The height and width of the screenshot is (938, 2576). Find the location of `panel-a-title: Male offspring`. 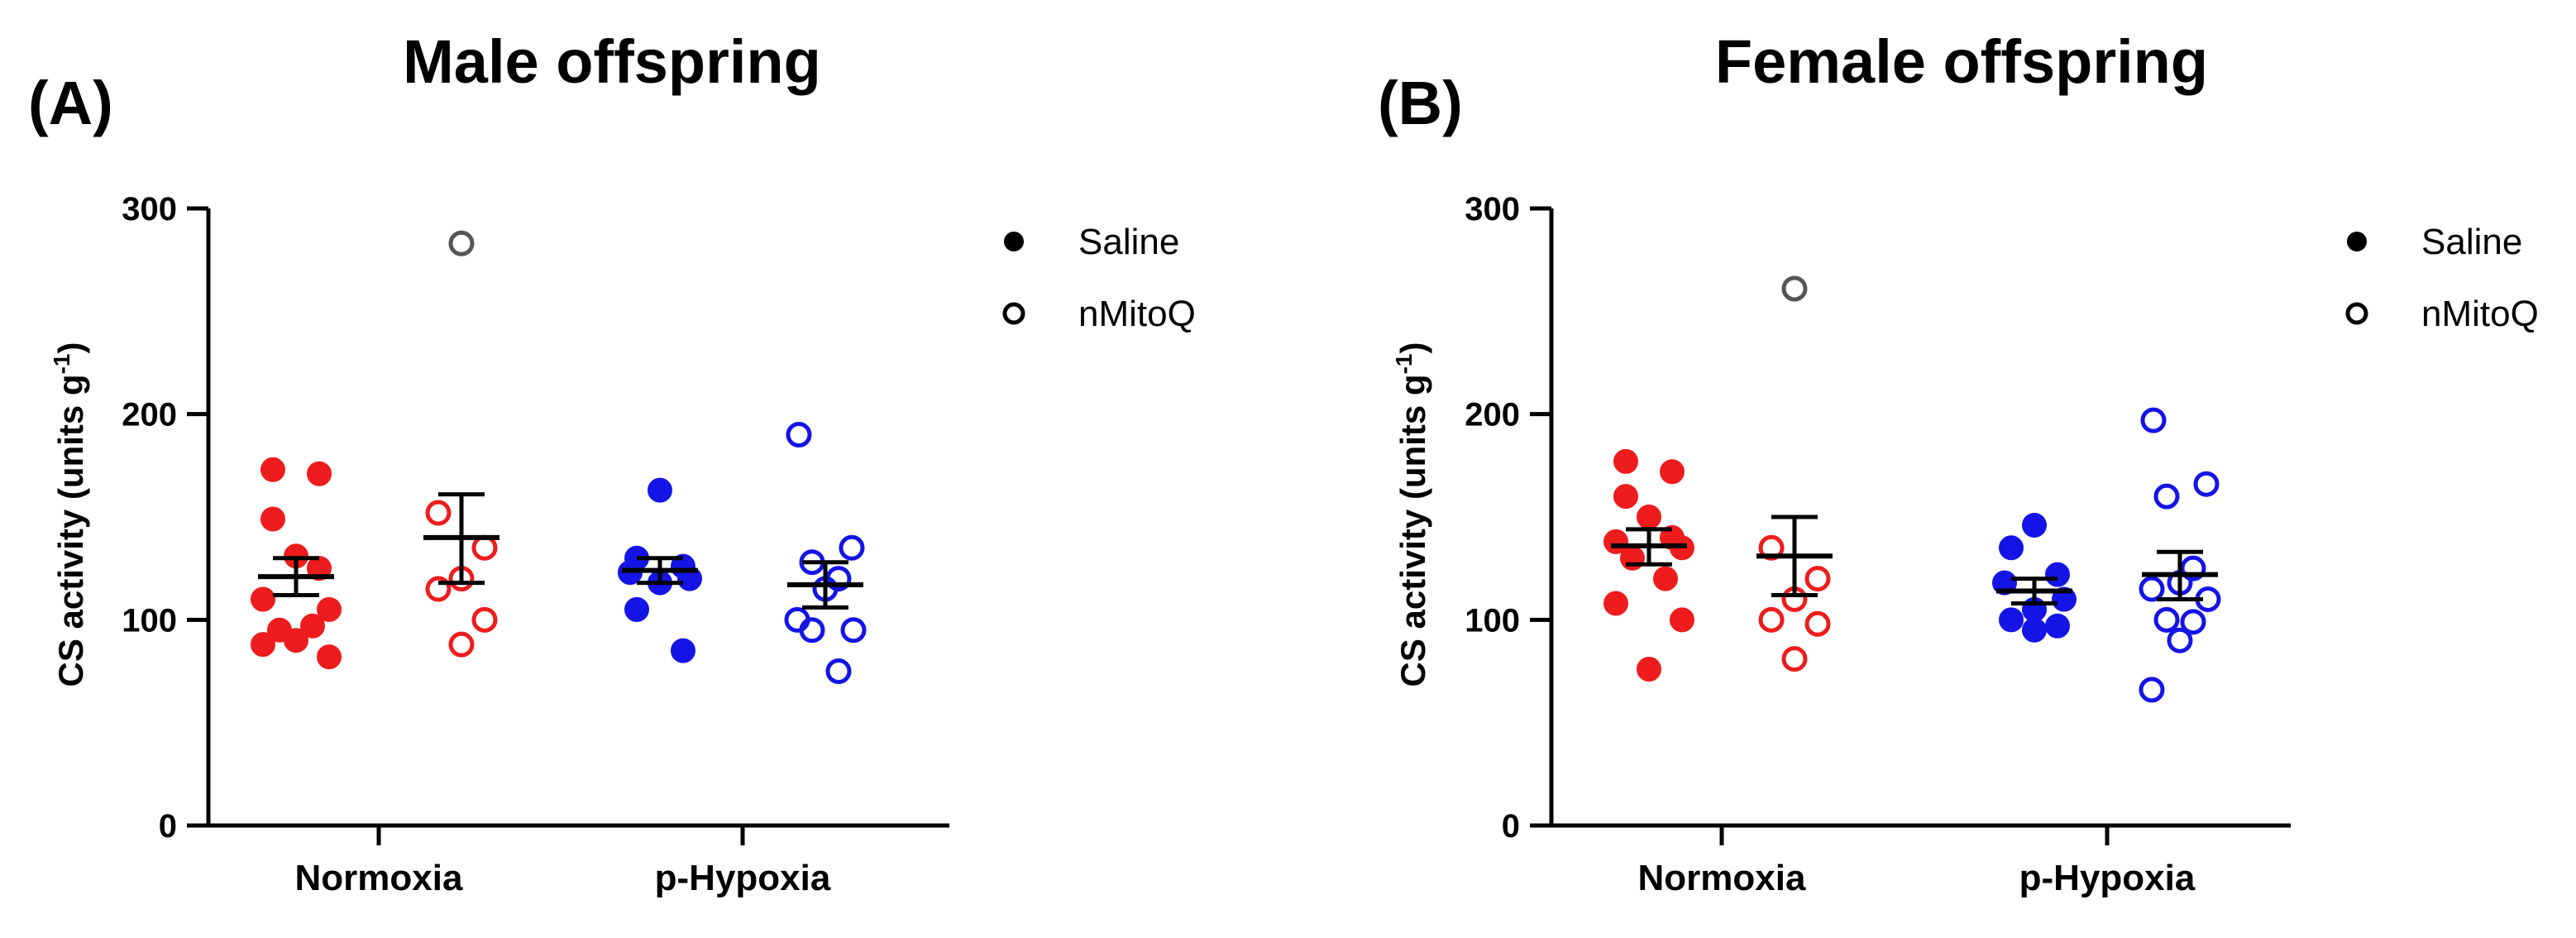

panel-a-title: Male offspring is located at coordinates (612, 61).